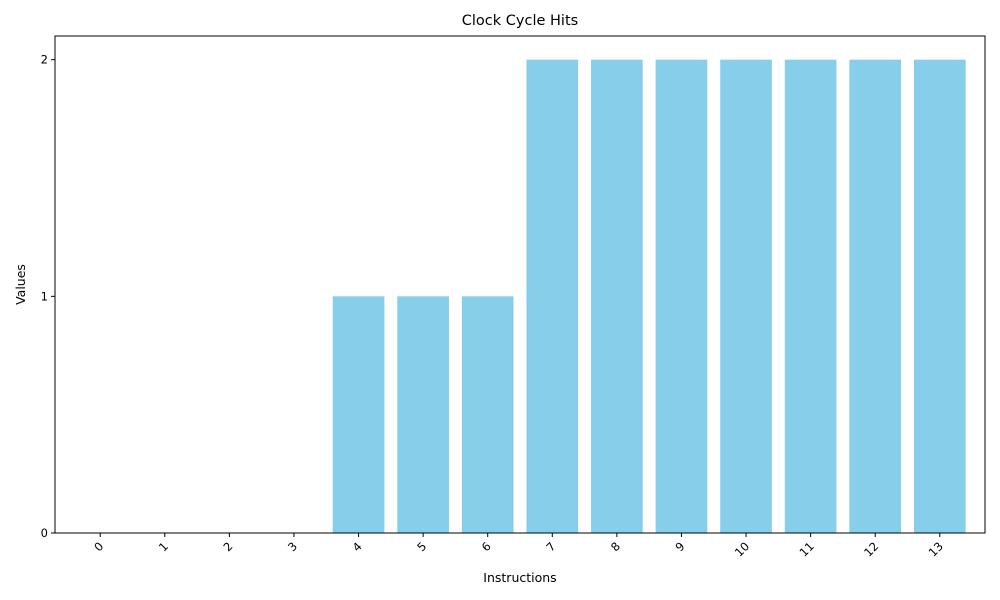 The width and height of the screenshot is (1000, 600). Describe the element at coordinates (520, 21) in the screenshot. I see `chart-title: Clock Cycle Hits` at that location.